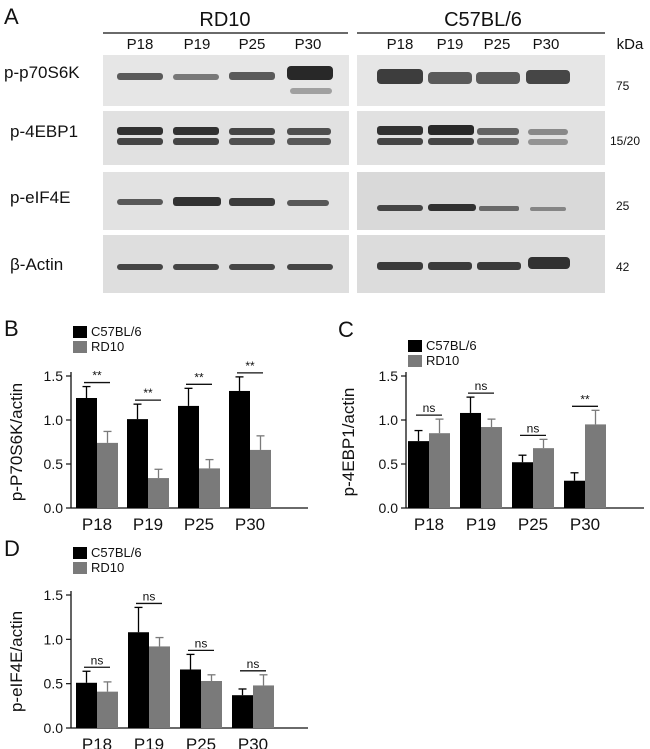  I want to click on panel-letter: B, so click(11, 328).